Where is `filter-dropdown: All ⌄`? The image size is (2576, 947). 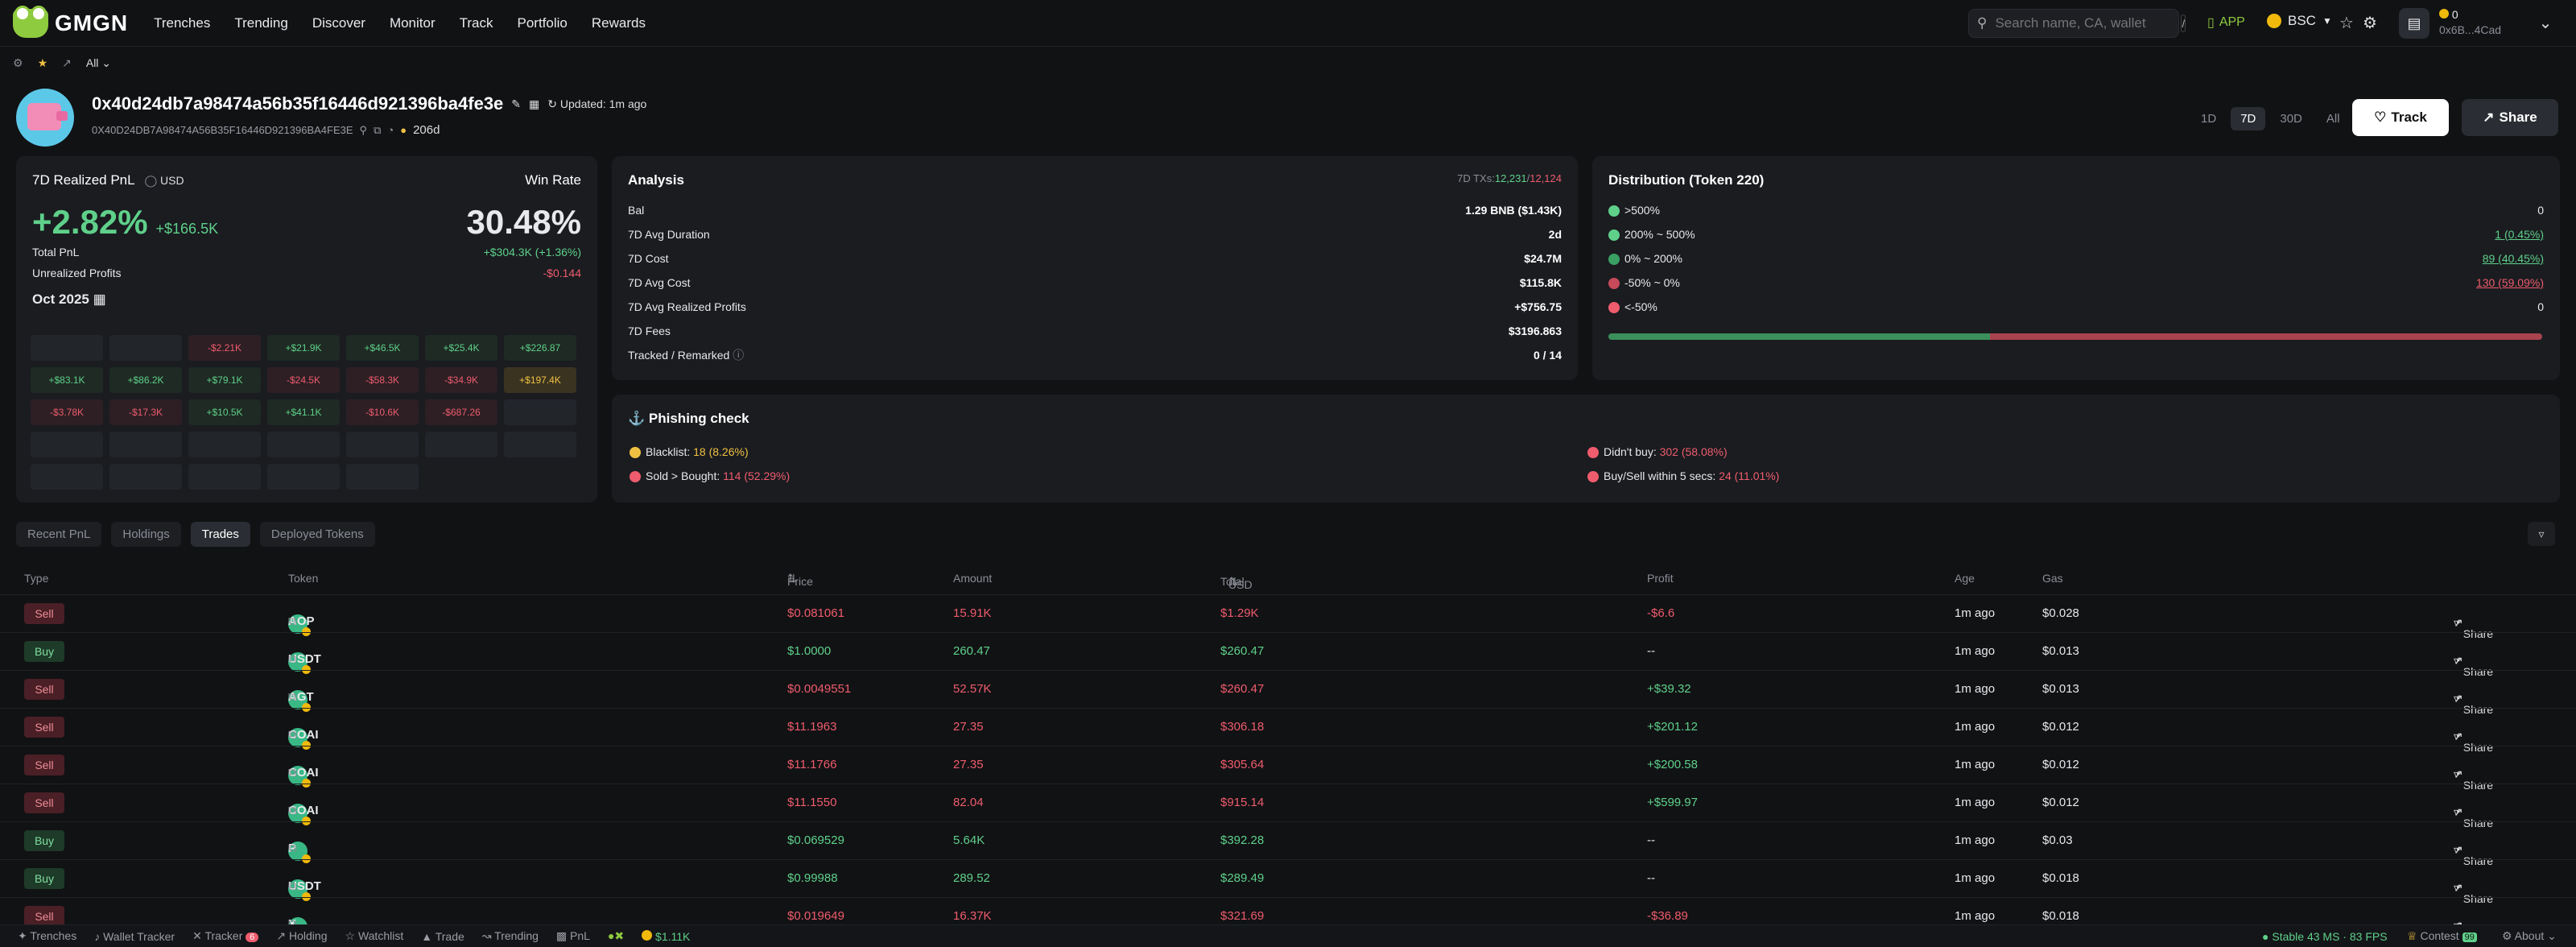
filter-dropdown: All ⌄ is located at coordinates (98, 62).